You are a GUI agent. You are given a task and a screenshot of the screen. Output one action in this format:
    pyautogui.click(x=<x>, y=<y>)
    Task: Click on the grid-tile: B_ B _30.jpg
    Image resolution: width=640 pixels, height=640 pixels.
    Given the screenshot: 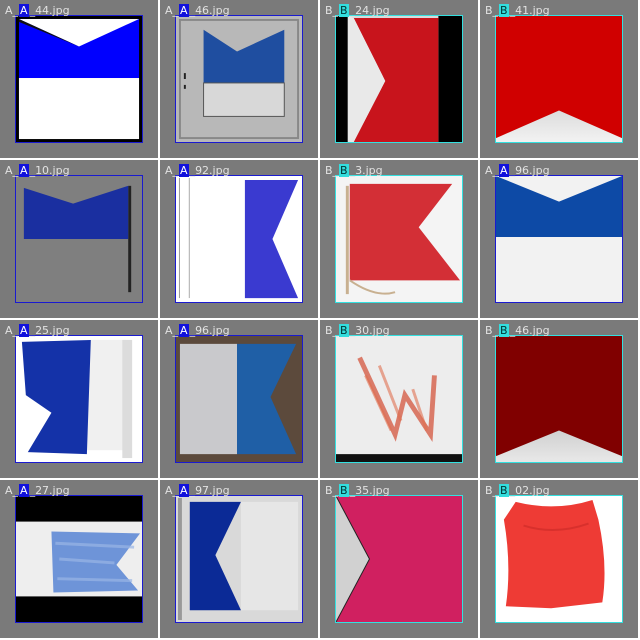 What is the action you would take?
    pyautogui.click(x=399, y=399)
    